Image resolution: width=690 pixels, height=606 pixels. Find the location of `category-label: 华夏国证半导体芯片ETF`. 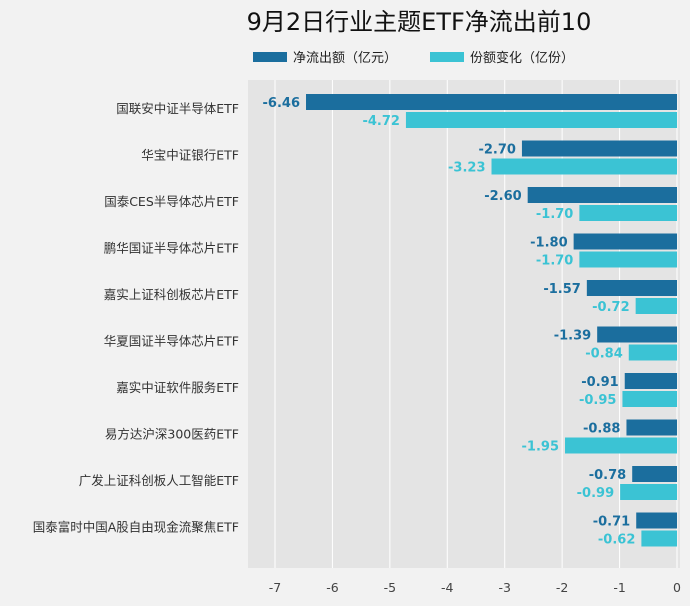

category-label: 华夏国证半导体芯片ETF is located at coordinates (171, 341).